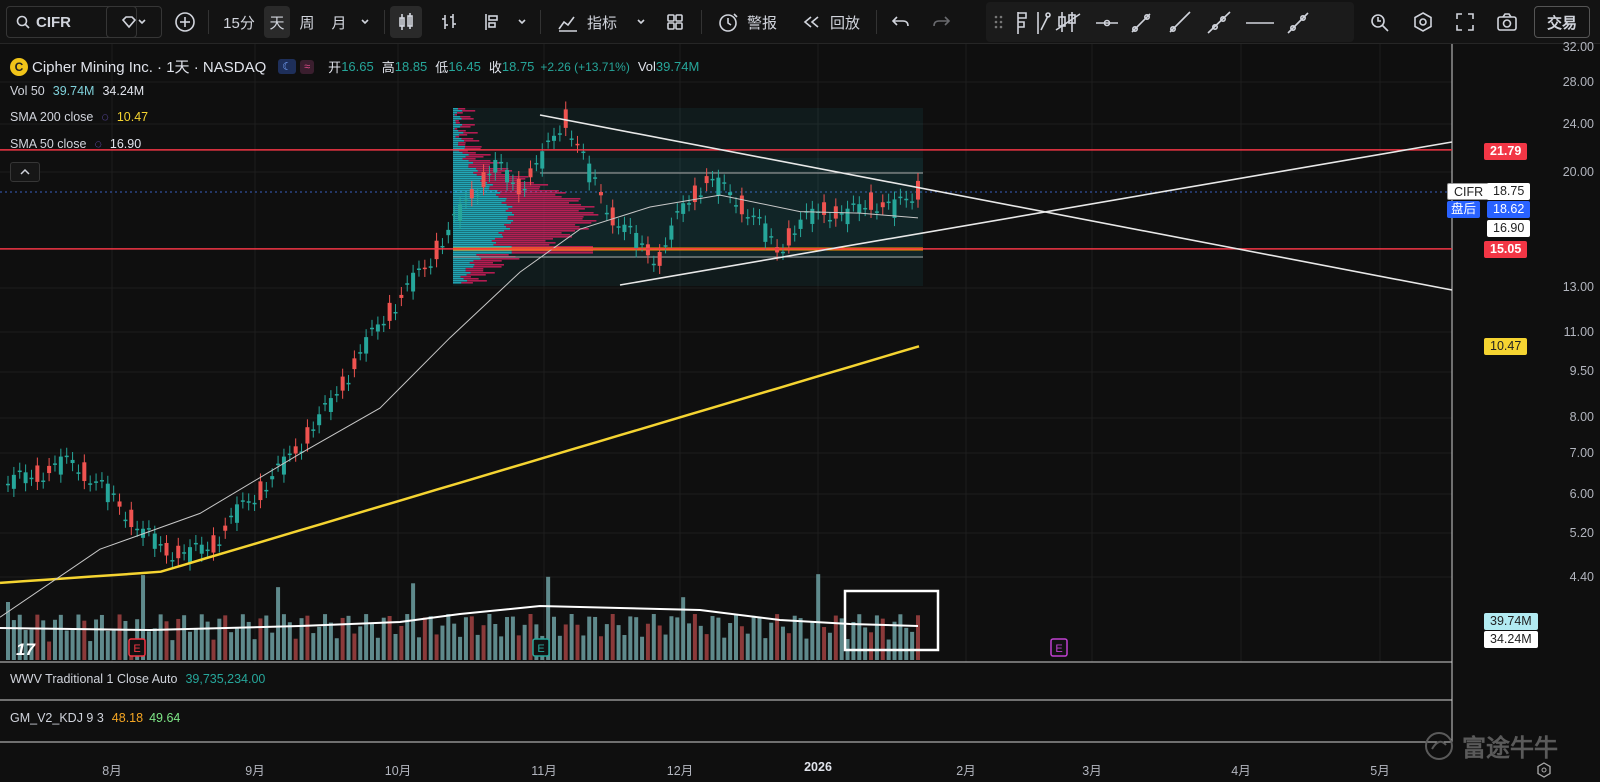  What do you see at coordinates (339, 23) in the screenshot?
I see `period-month-button: 月` at bounding box center [339, 23].